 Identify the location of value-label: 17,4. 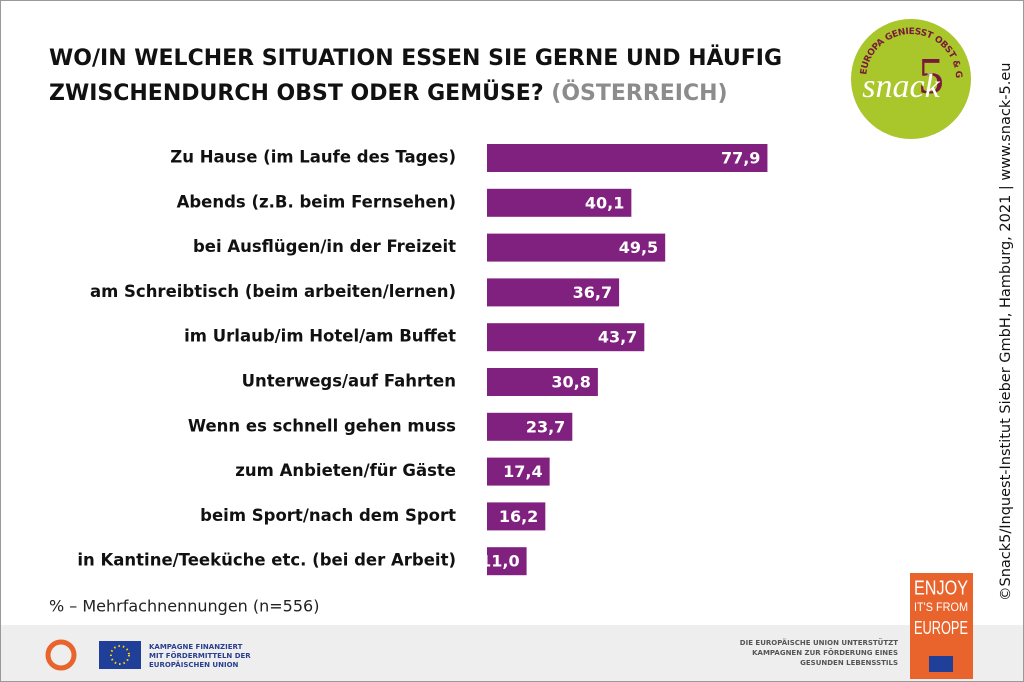
(522, 471).